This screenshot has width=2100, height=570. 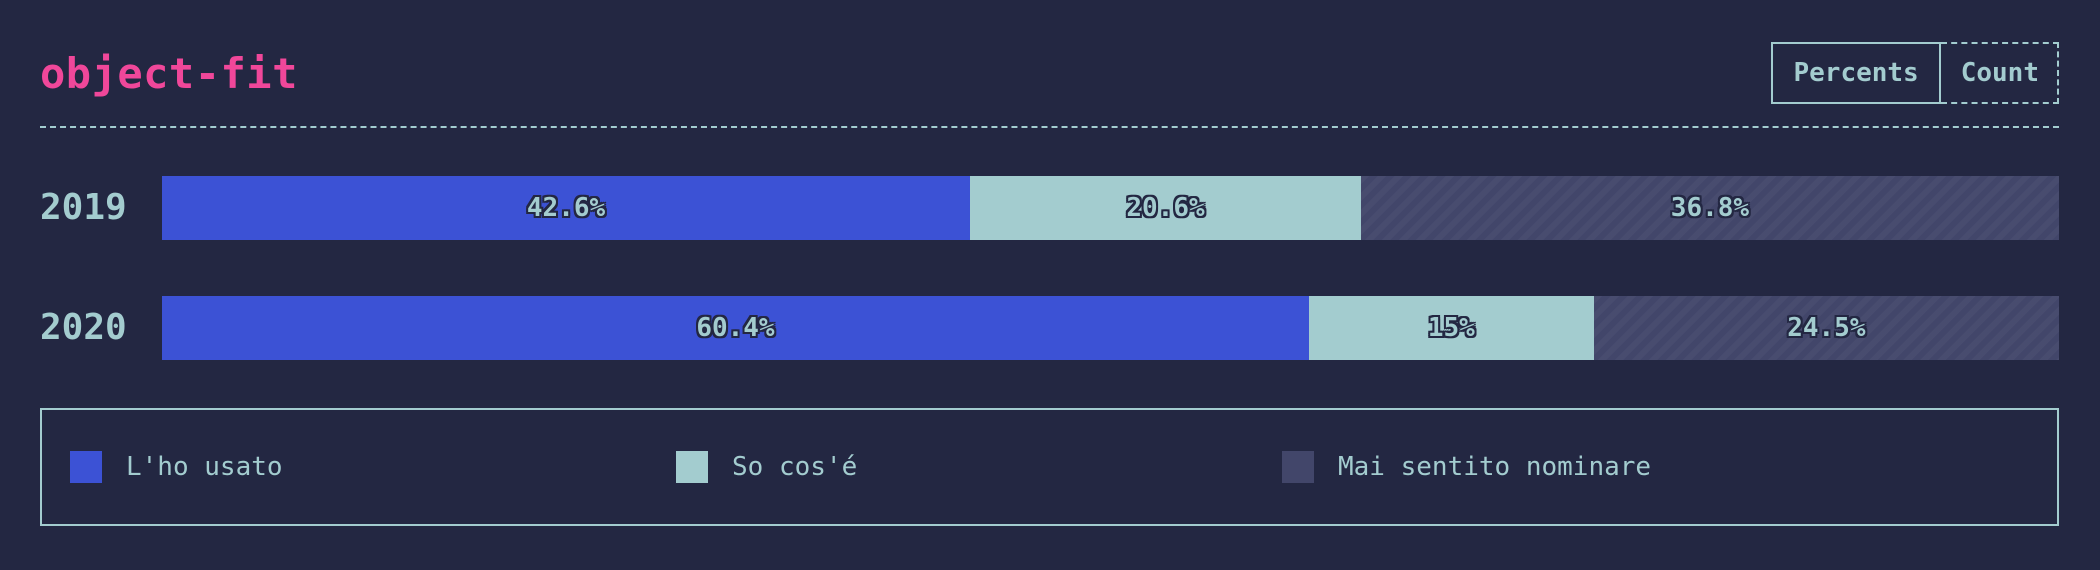 What do you see at coordinates (566, 208) in the screenshot?
I see `bar-segment: 42.6%` at bounding box center [566, 208].